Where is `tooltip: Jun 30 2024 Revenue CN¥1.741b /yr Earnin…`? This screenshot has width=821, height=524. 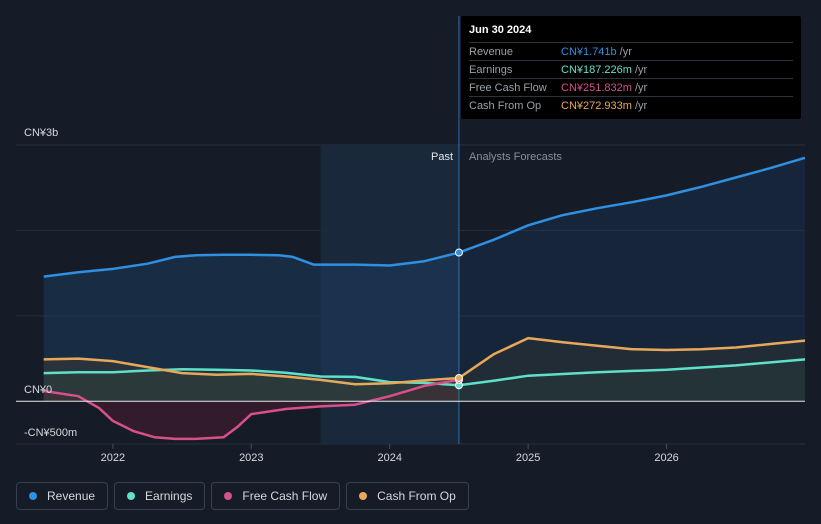 tooltip: Jun 30 2024 Revenue CN¥1.741b /yr Earnin… is located at coordinates (631, 67).